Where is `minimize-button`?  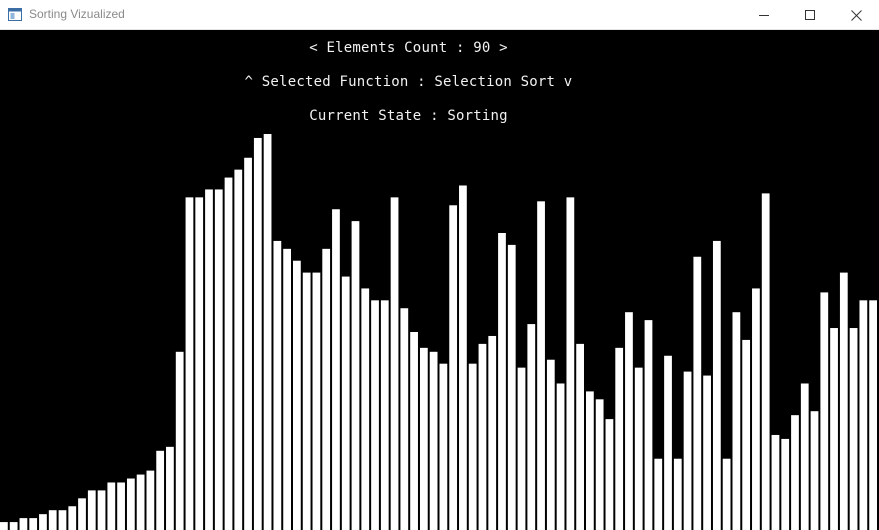 minimize-button is located at coordinates (764, 15).